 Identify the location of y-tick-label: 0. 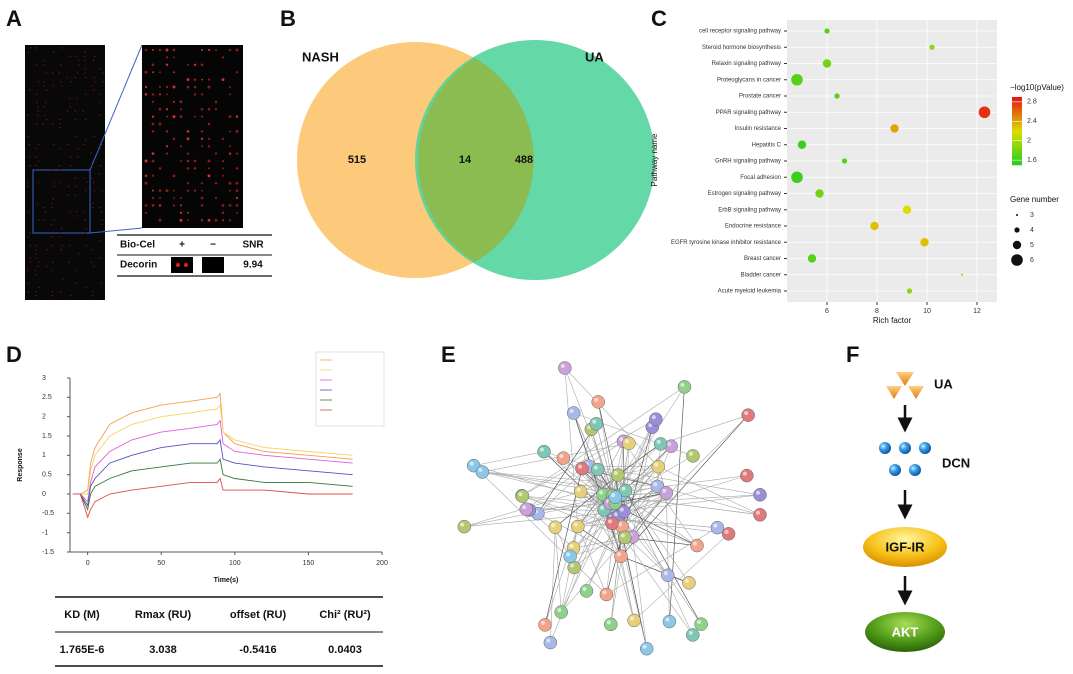
(44, 494).